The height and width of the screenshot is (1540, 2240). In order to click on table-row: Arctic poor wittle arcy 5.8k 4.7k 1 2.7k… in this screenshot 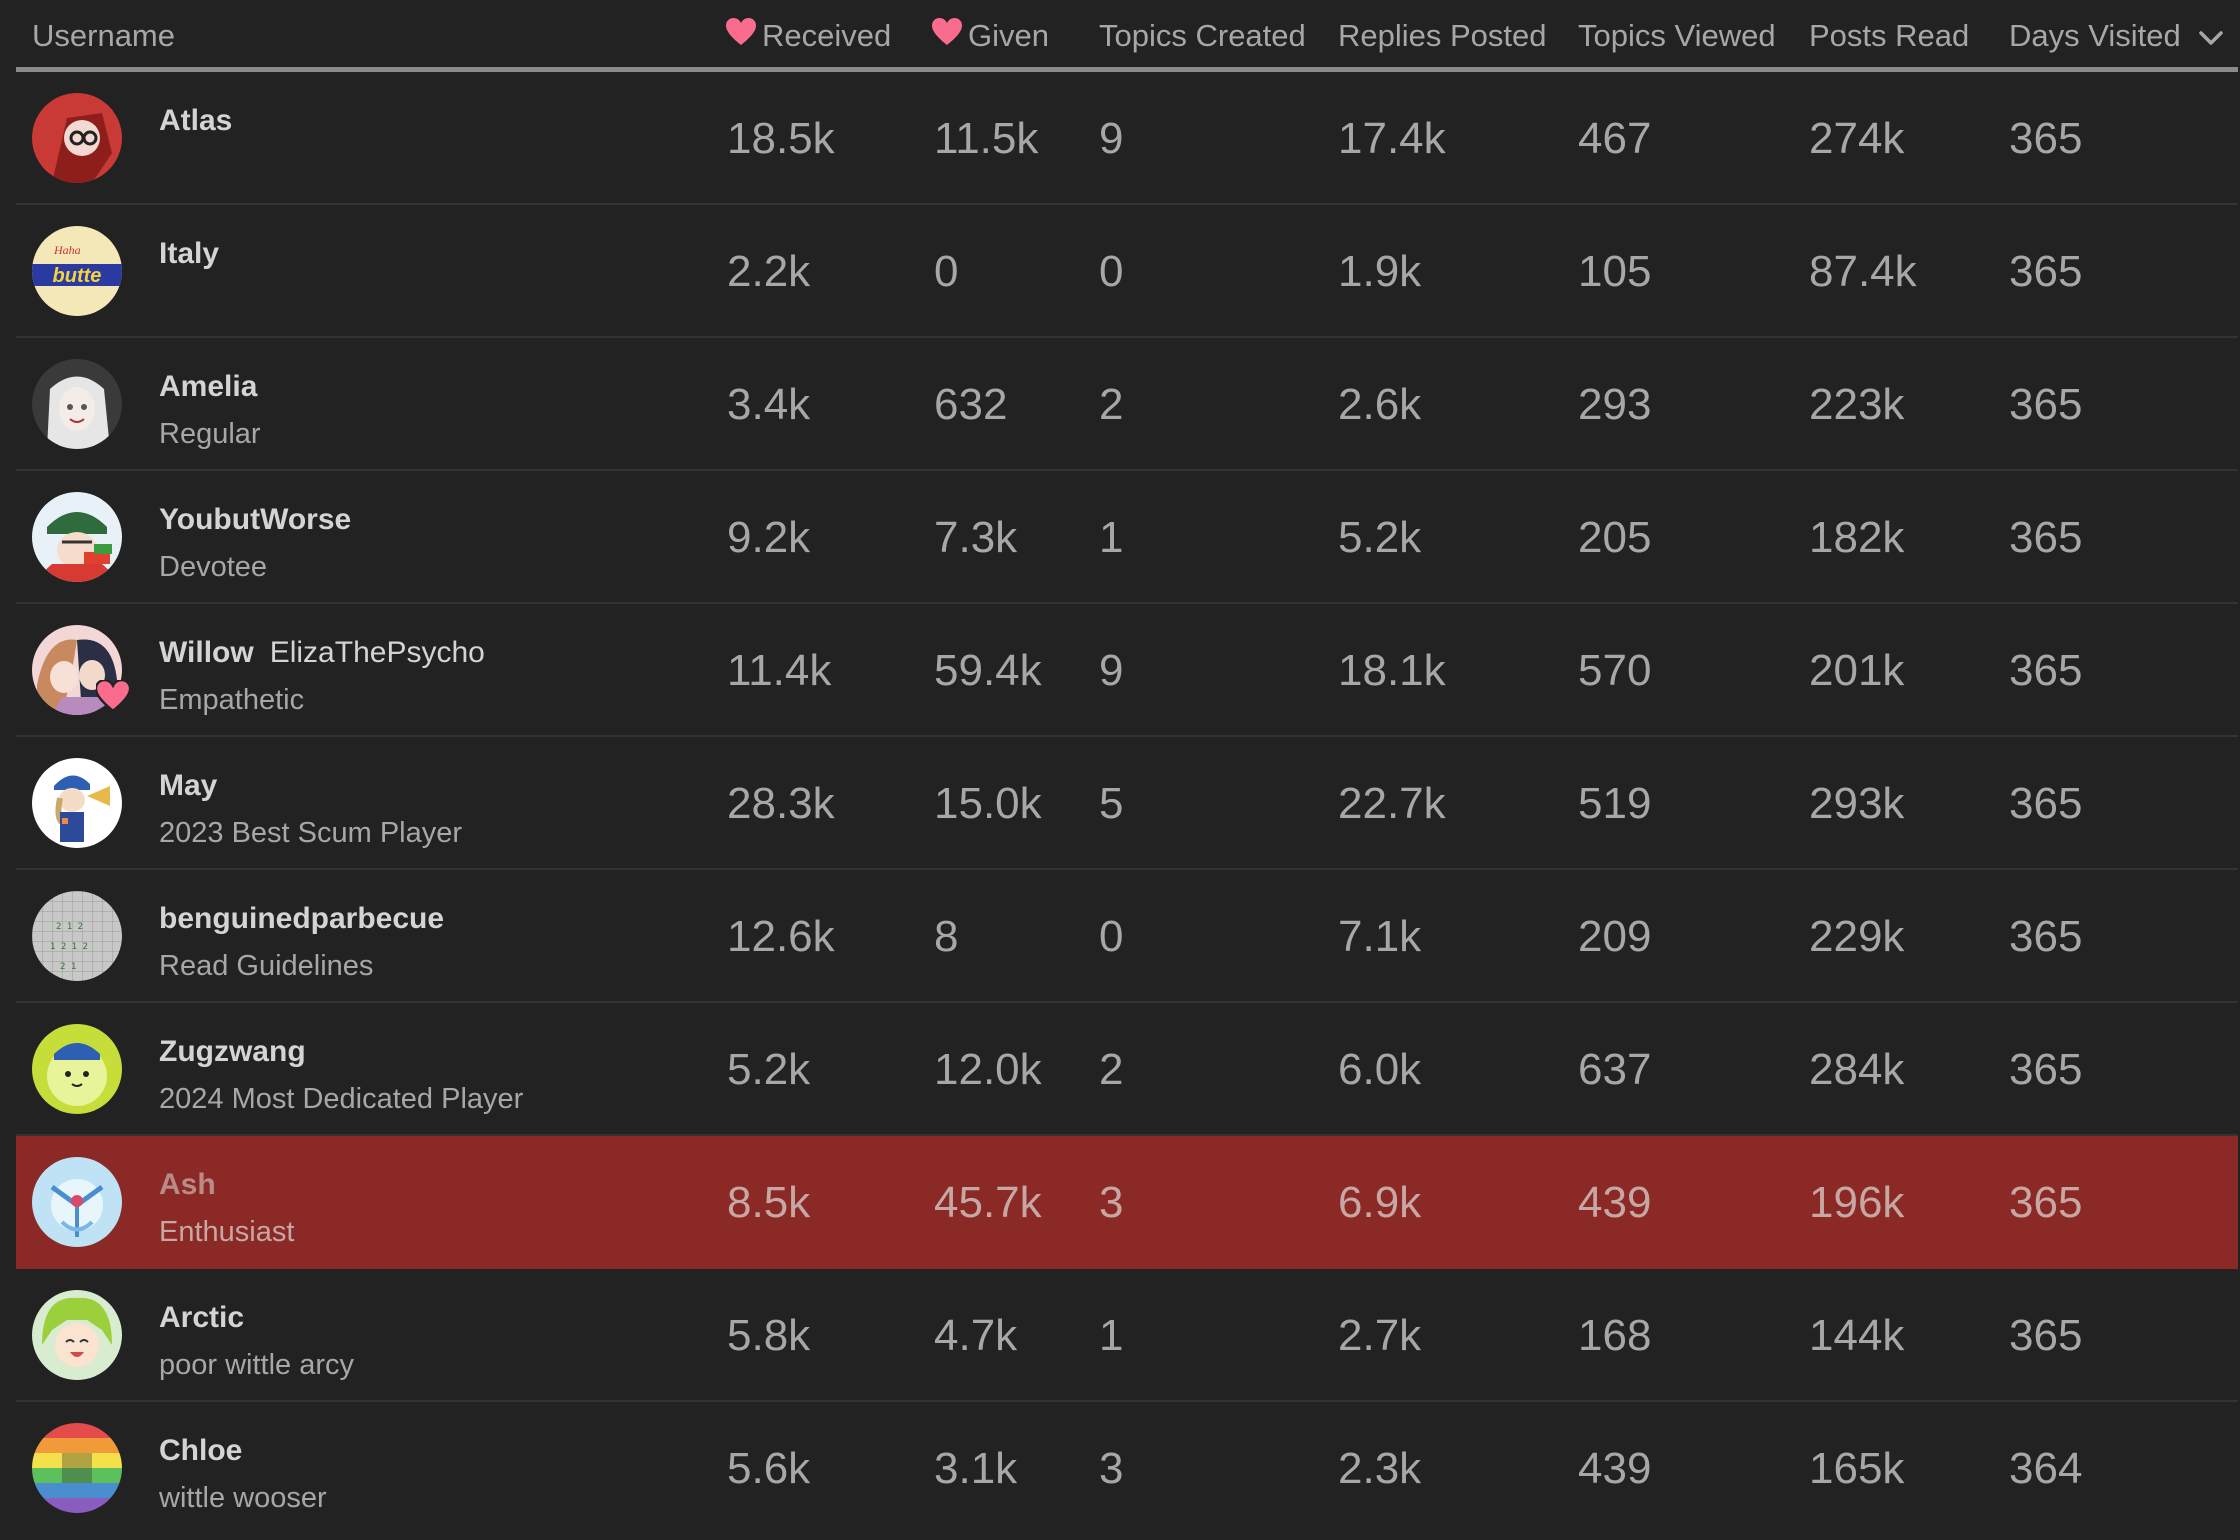, I will do `click(1127, 1335)`.